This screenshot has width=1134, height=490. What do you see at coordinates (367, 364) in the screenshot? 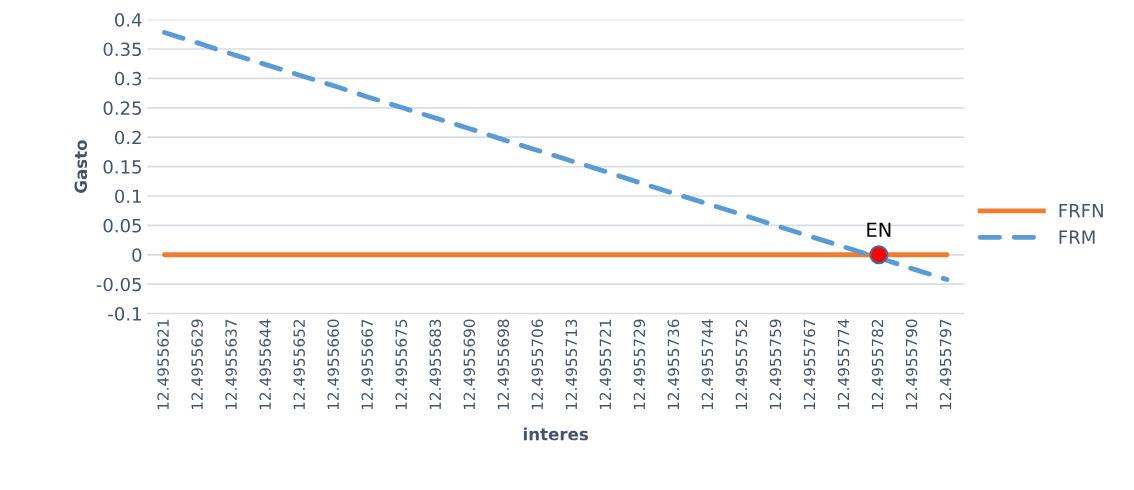
I see `x-tick-label: 12.4955667` at bounding box center [367, 364].